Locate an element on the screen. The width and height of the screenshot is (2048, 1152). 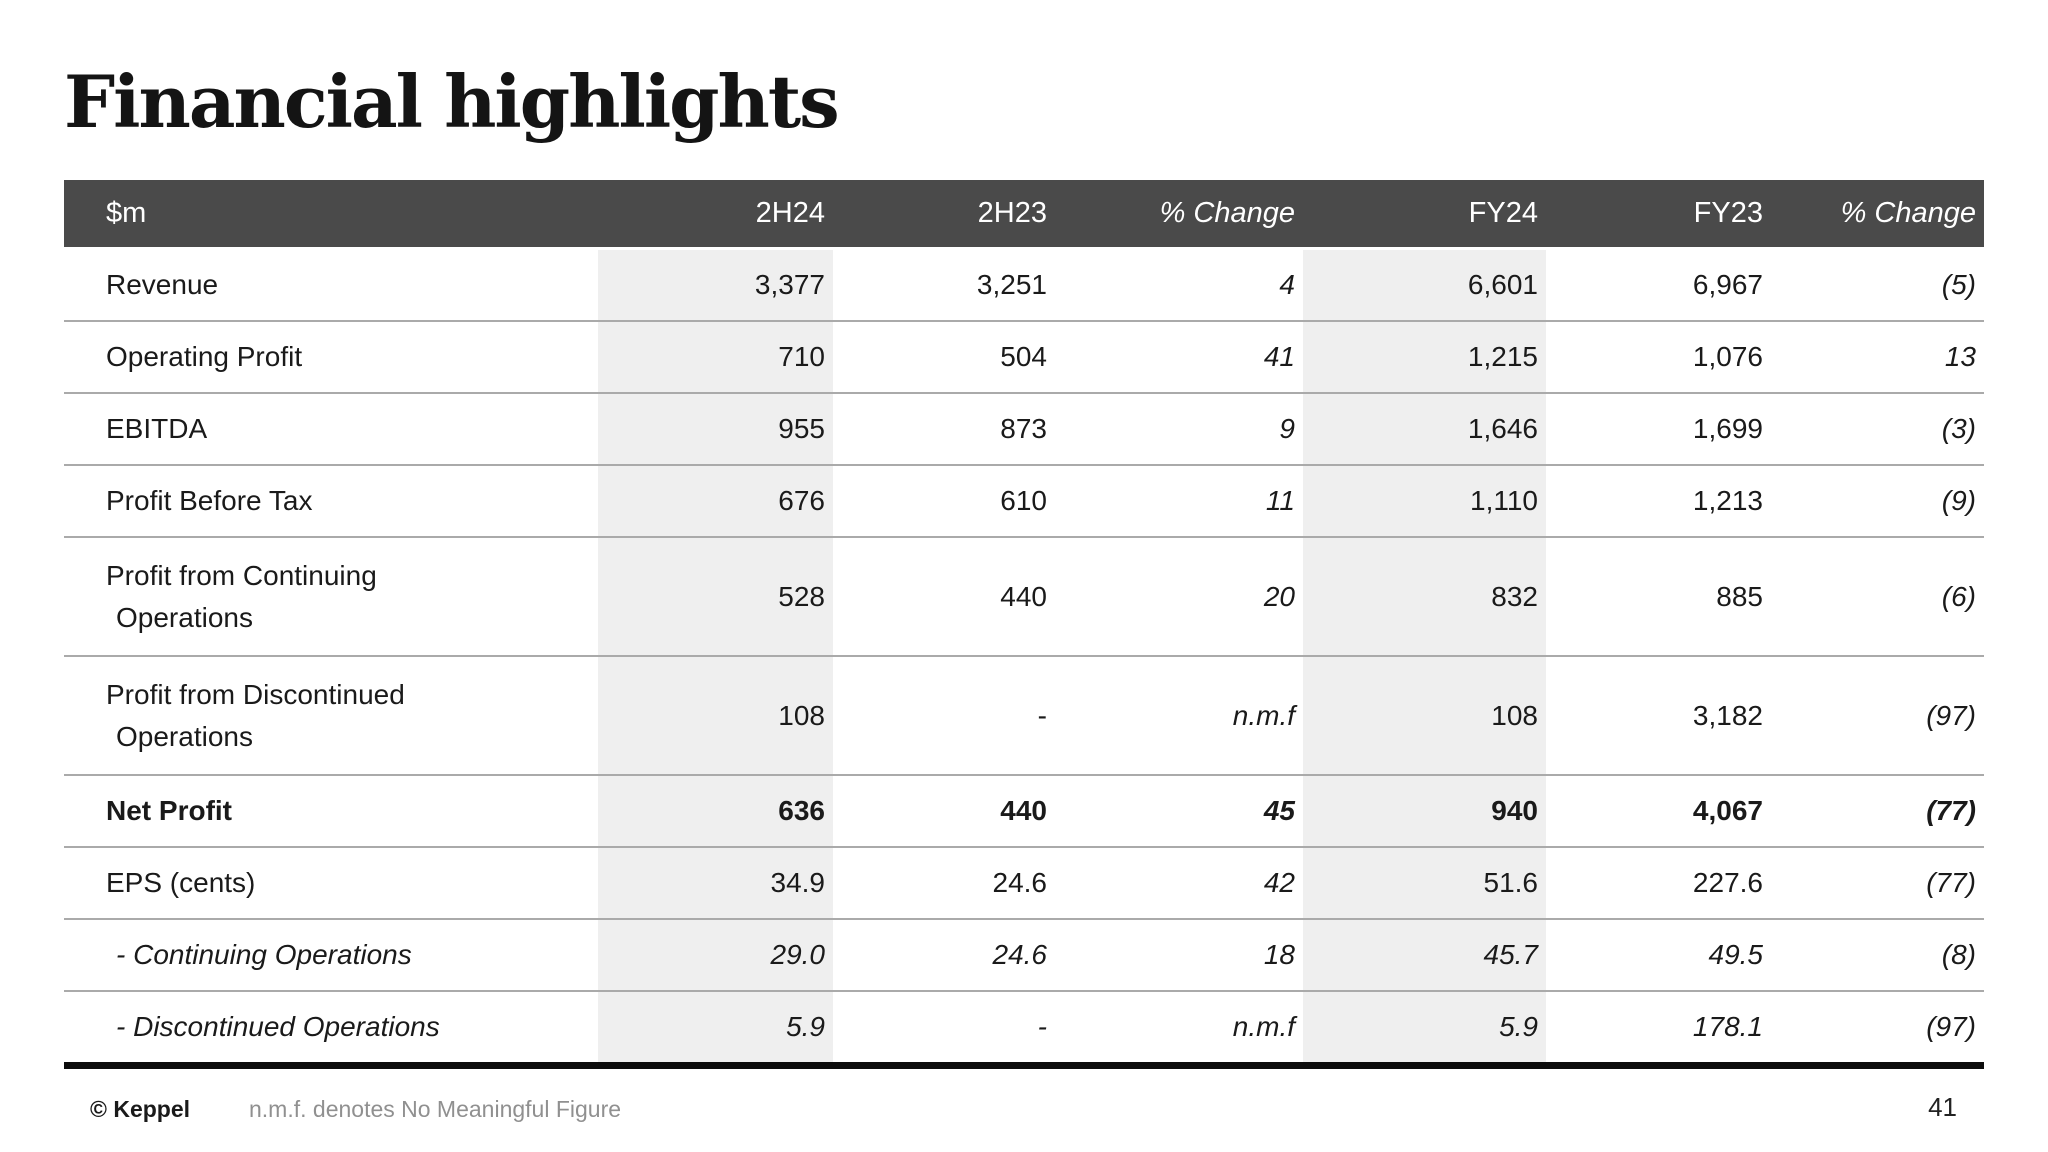
table-cell: 45.7 is located at coordinates (1424, 955).